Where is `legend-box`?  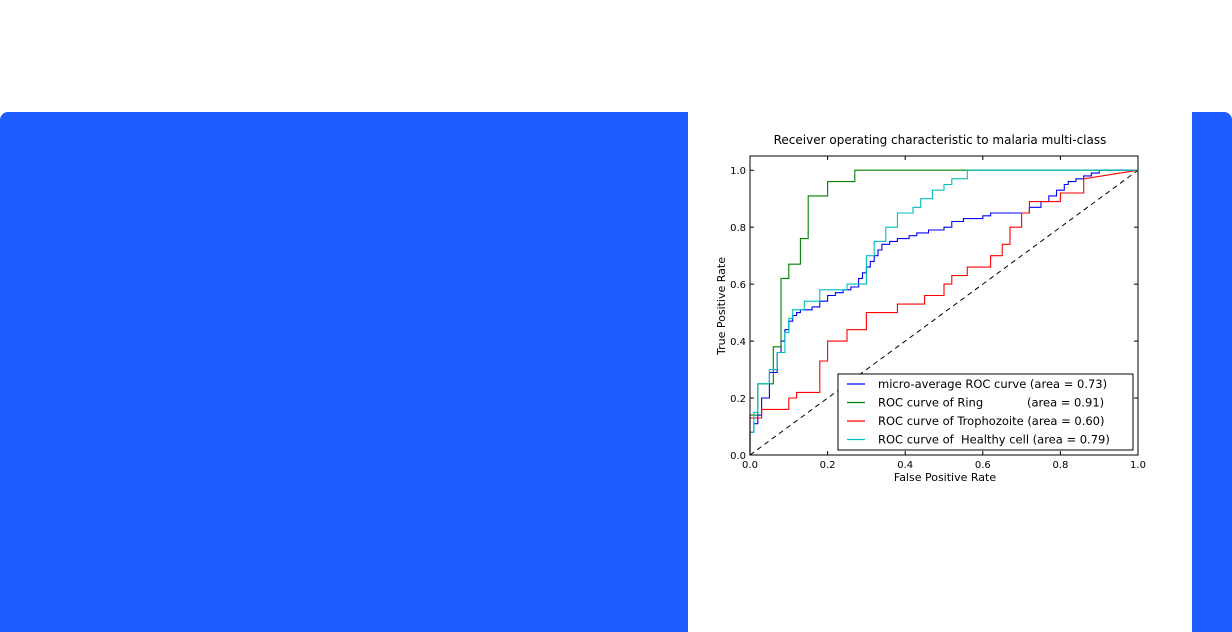 legend-box is located at coordinates (985, 412).